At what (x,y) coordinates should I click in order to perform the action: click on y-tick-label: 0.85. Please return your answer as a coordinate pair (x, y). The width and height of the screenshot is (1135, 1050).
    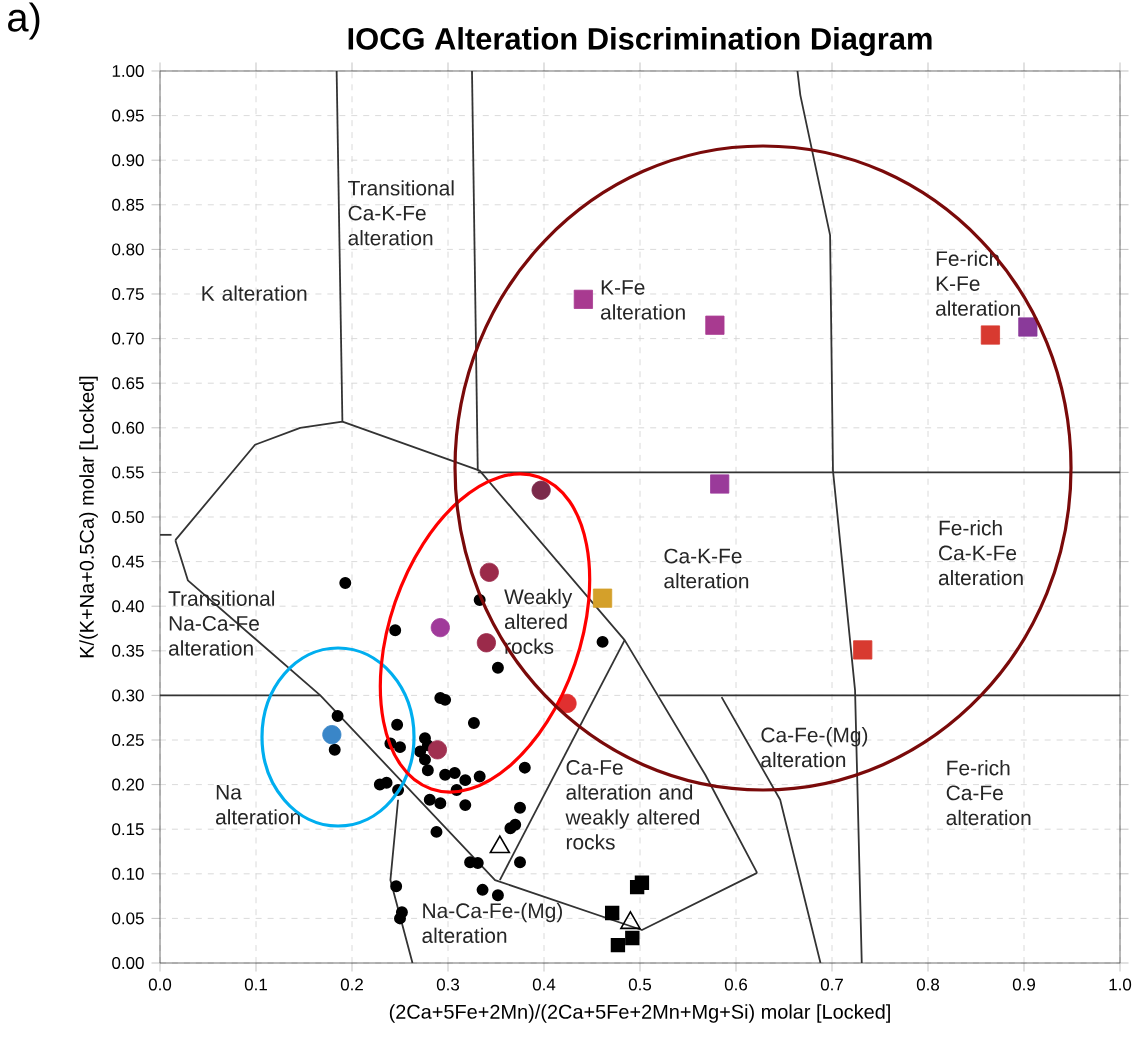
    Looking at the image, I should click on (128, 204).